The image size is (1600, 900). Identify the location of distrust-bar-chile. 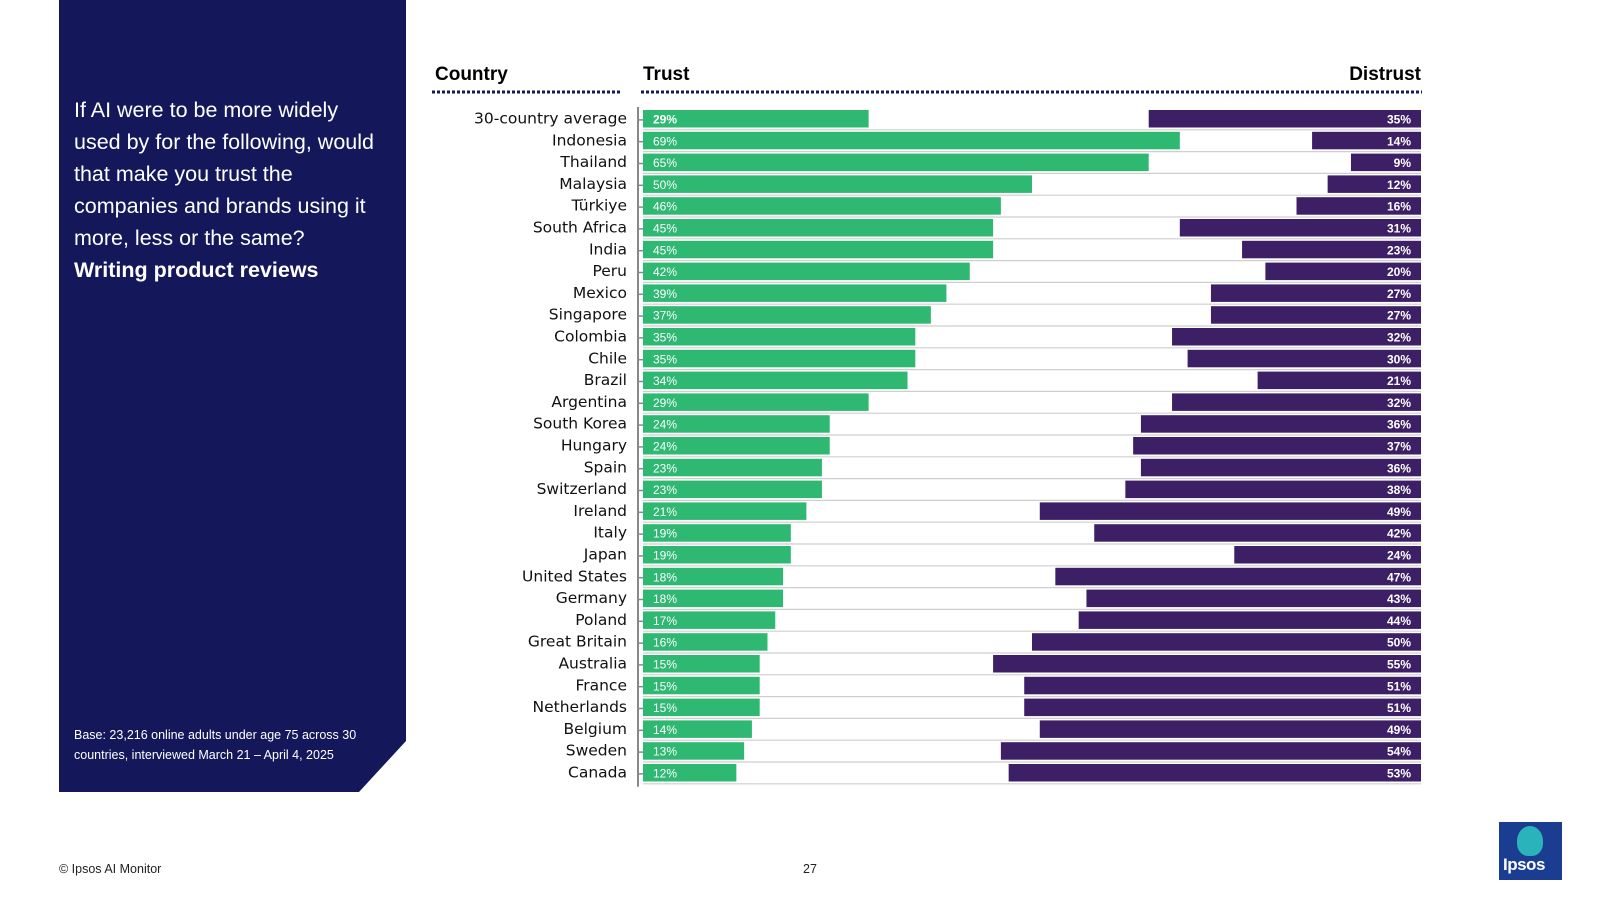
(1304, 358).